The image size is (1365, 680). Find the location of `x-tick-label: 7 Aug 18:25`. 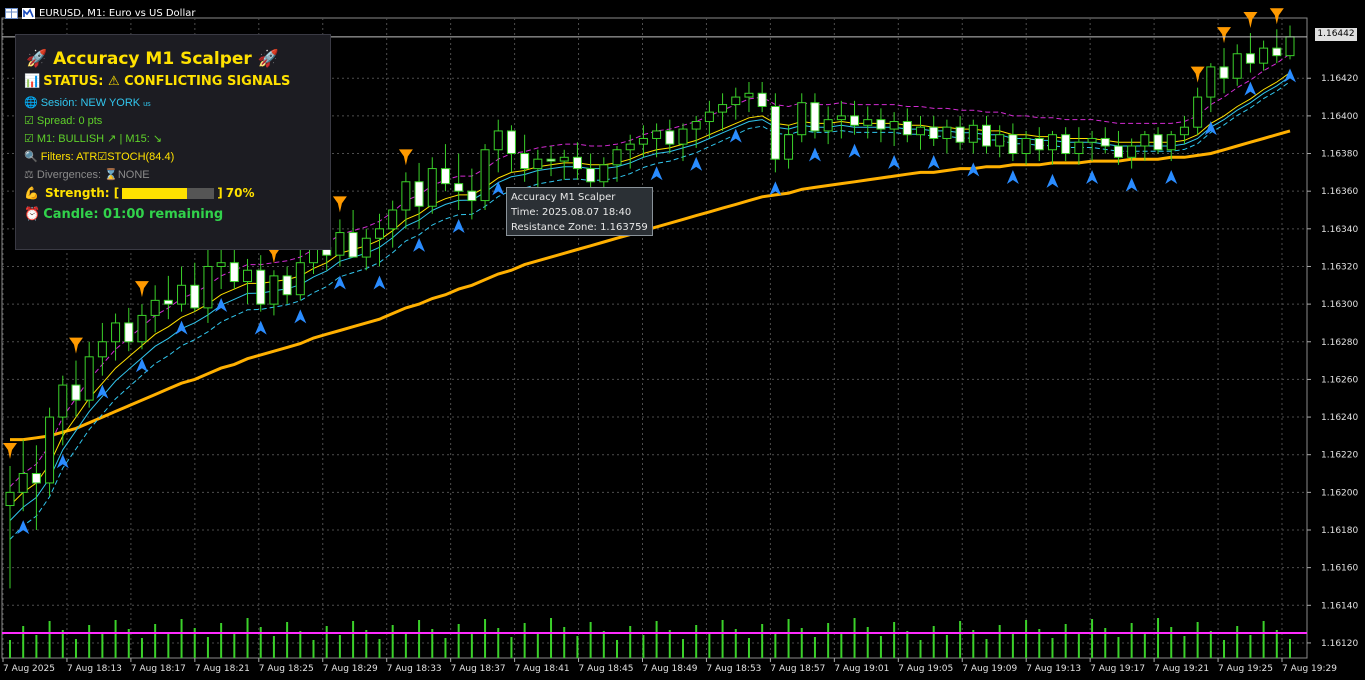

x-tick-label: 7 Aug 18:25 is located at coordinates (286, 669).